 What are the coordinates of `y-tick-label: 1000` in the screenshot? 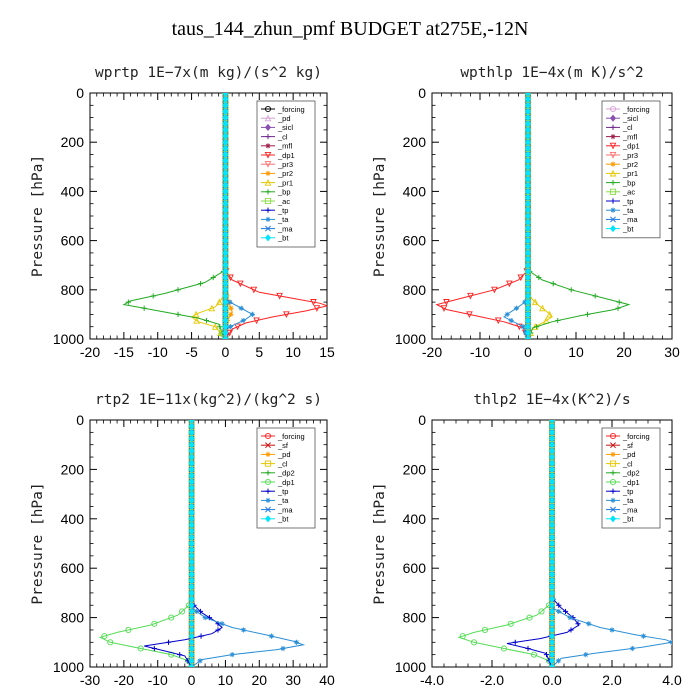 It's located at (410, 667).